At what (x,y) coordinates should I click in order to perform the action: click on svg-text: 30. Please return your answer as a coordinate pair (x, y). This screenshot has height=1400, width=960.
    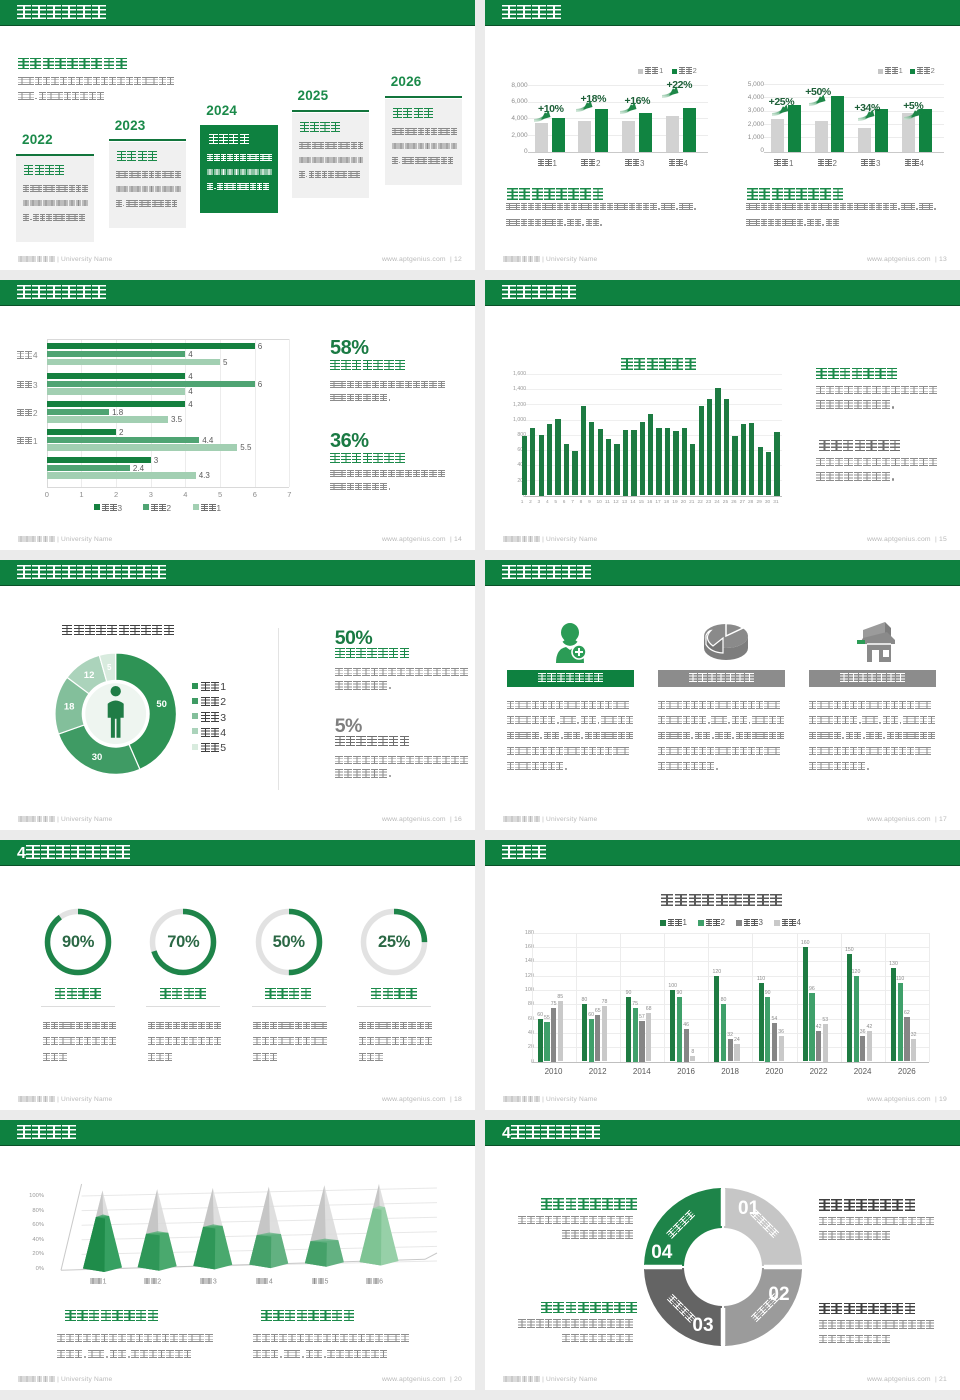
    Looking at the image, I should click on (97, 757).